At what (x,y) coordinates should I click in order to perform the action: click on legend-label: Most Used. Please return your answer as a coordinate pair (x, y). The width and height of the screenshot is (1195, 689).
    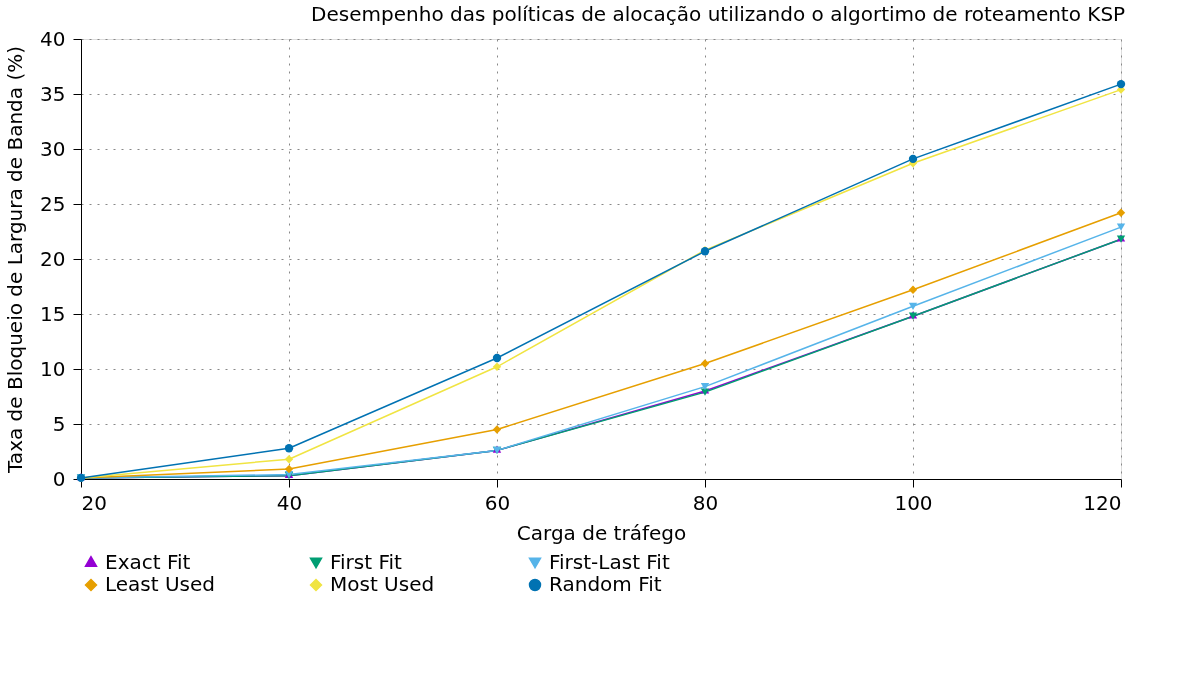
    Looking at the image, I should click on (382, 584).